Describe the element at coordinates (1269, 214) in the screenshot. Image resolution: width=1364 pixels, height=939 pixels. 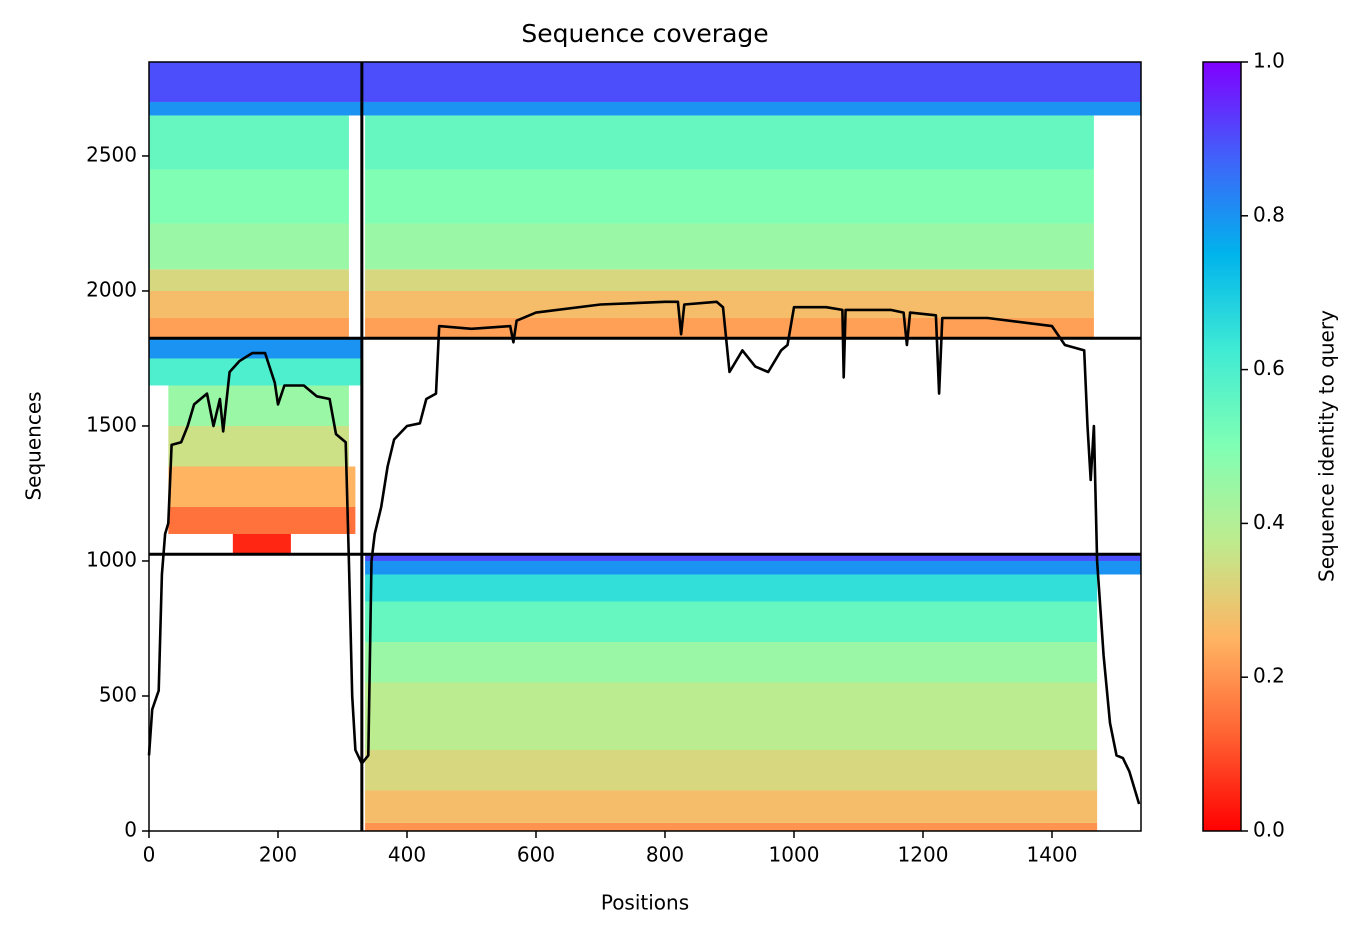
I see `colorbar-tick-label: 0.8` at that location.